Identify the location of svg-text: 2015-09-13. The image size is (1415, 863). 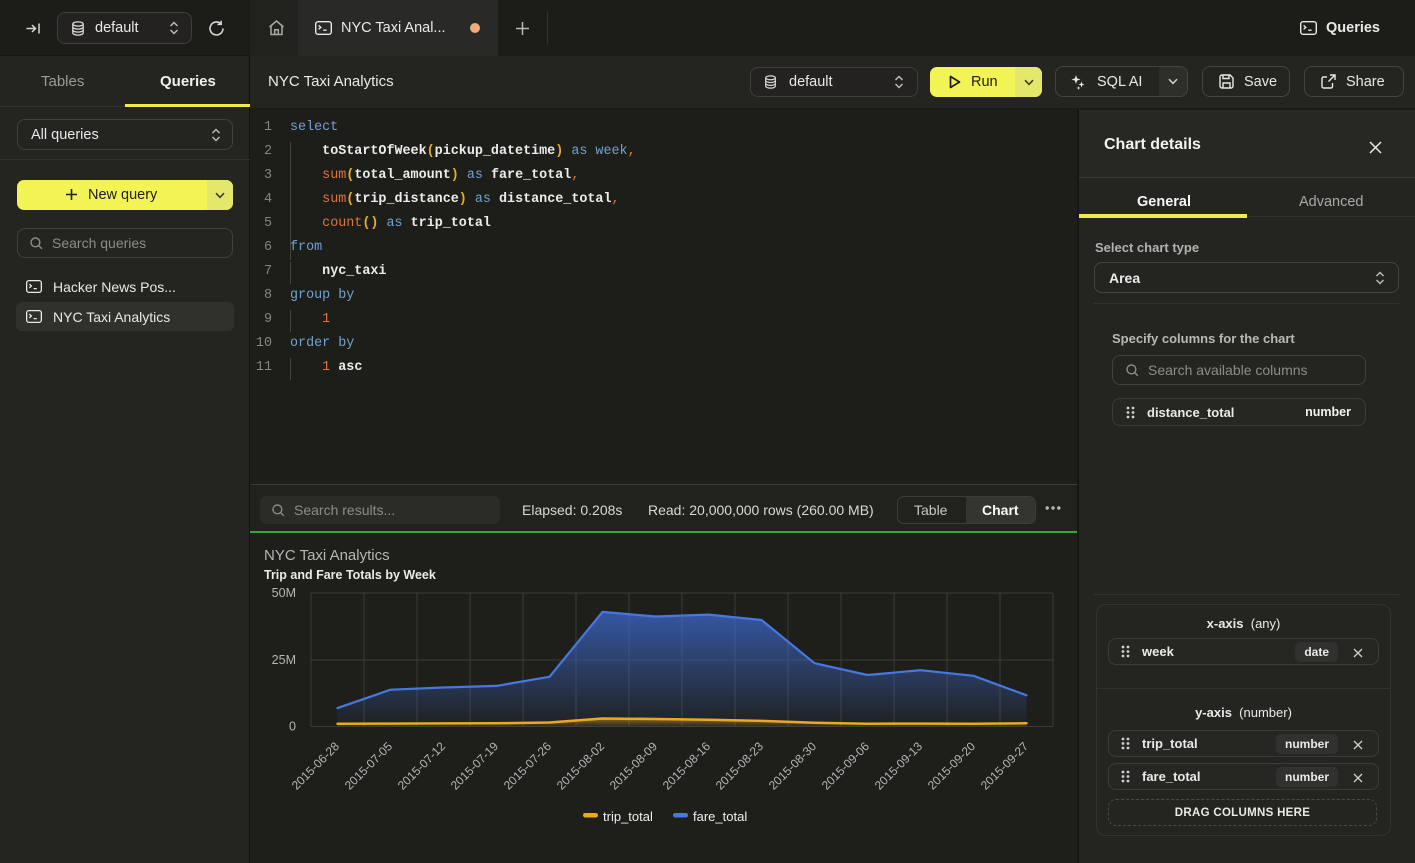
(899, 766).